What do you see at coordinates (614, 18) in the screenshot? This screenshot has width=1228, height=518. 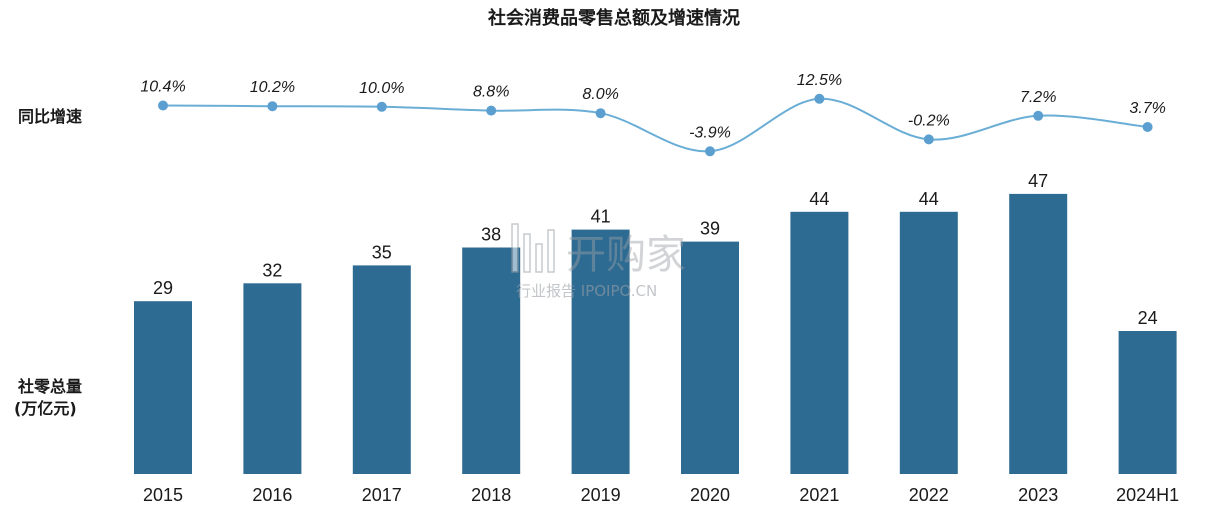 I see `chart-title: 社会消费品零售总额及增速情况` at bounding box center [614, 18].